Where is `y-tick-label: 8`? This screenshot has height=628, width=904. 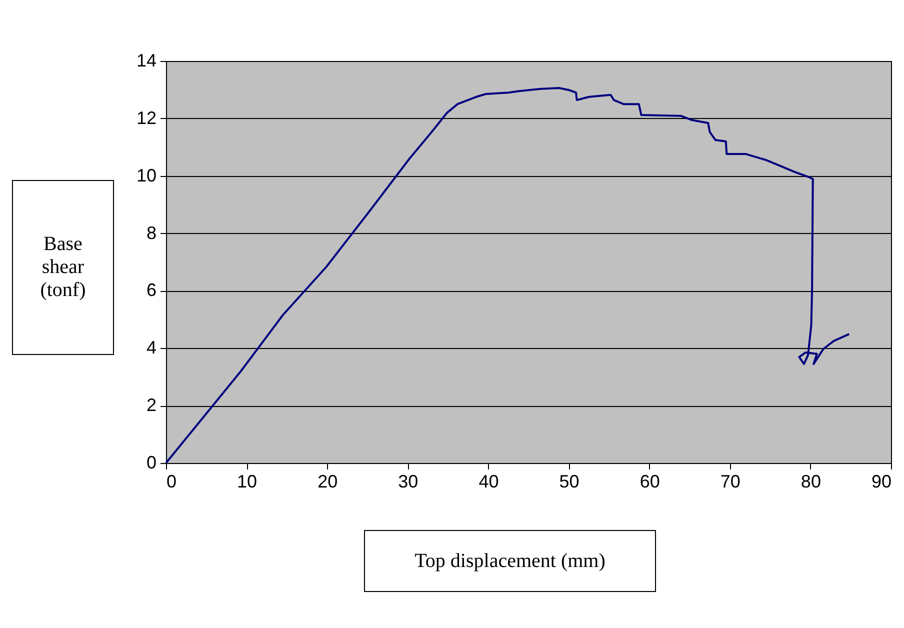
y-tick-label: 8 is located at coordinates (151, 232).